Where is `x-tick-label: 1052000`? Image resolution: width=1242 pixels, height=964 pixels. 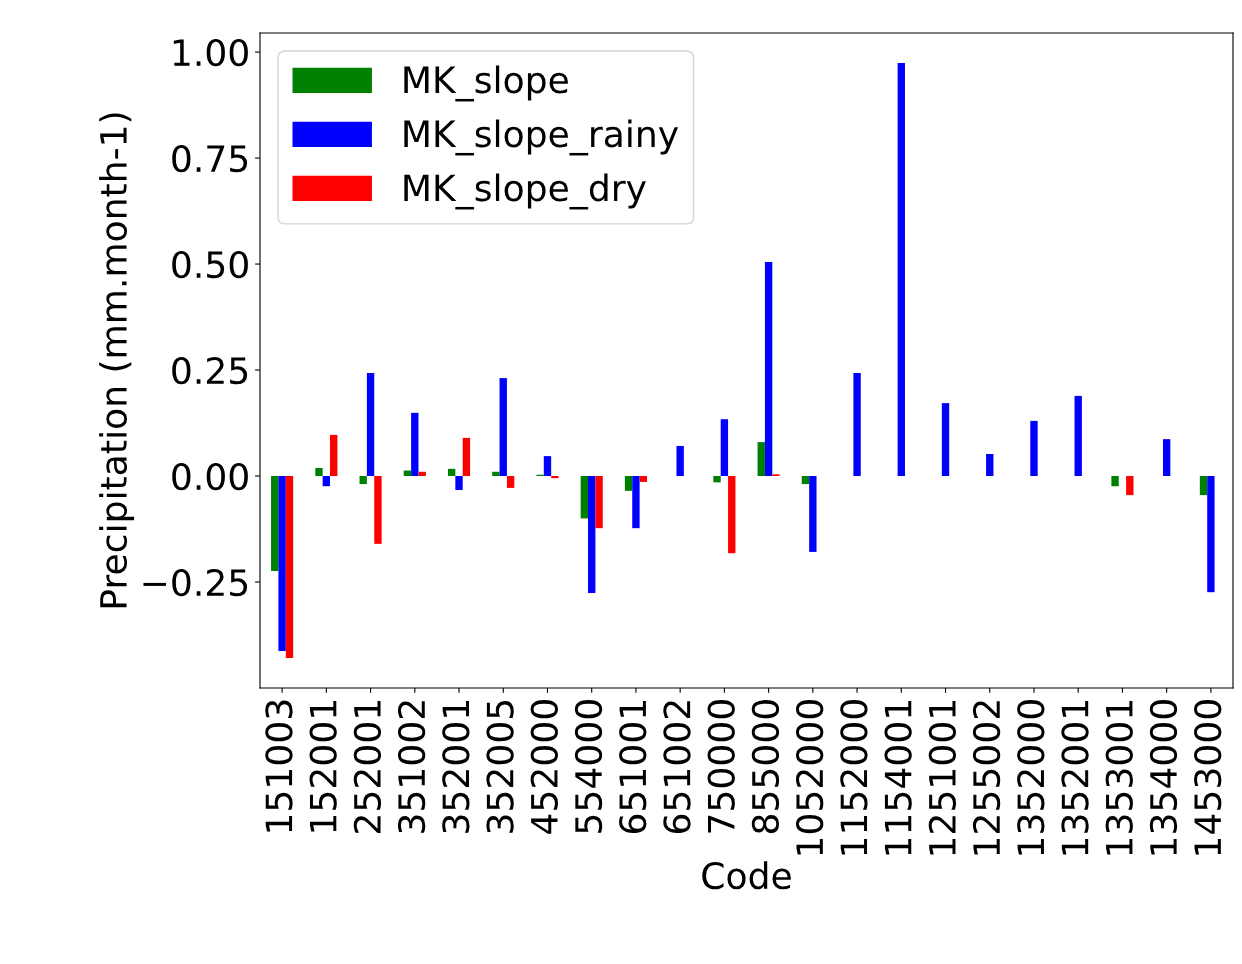
x-tick-label: 1052000 is located at coordinates (810, 777).